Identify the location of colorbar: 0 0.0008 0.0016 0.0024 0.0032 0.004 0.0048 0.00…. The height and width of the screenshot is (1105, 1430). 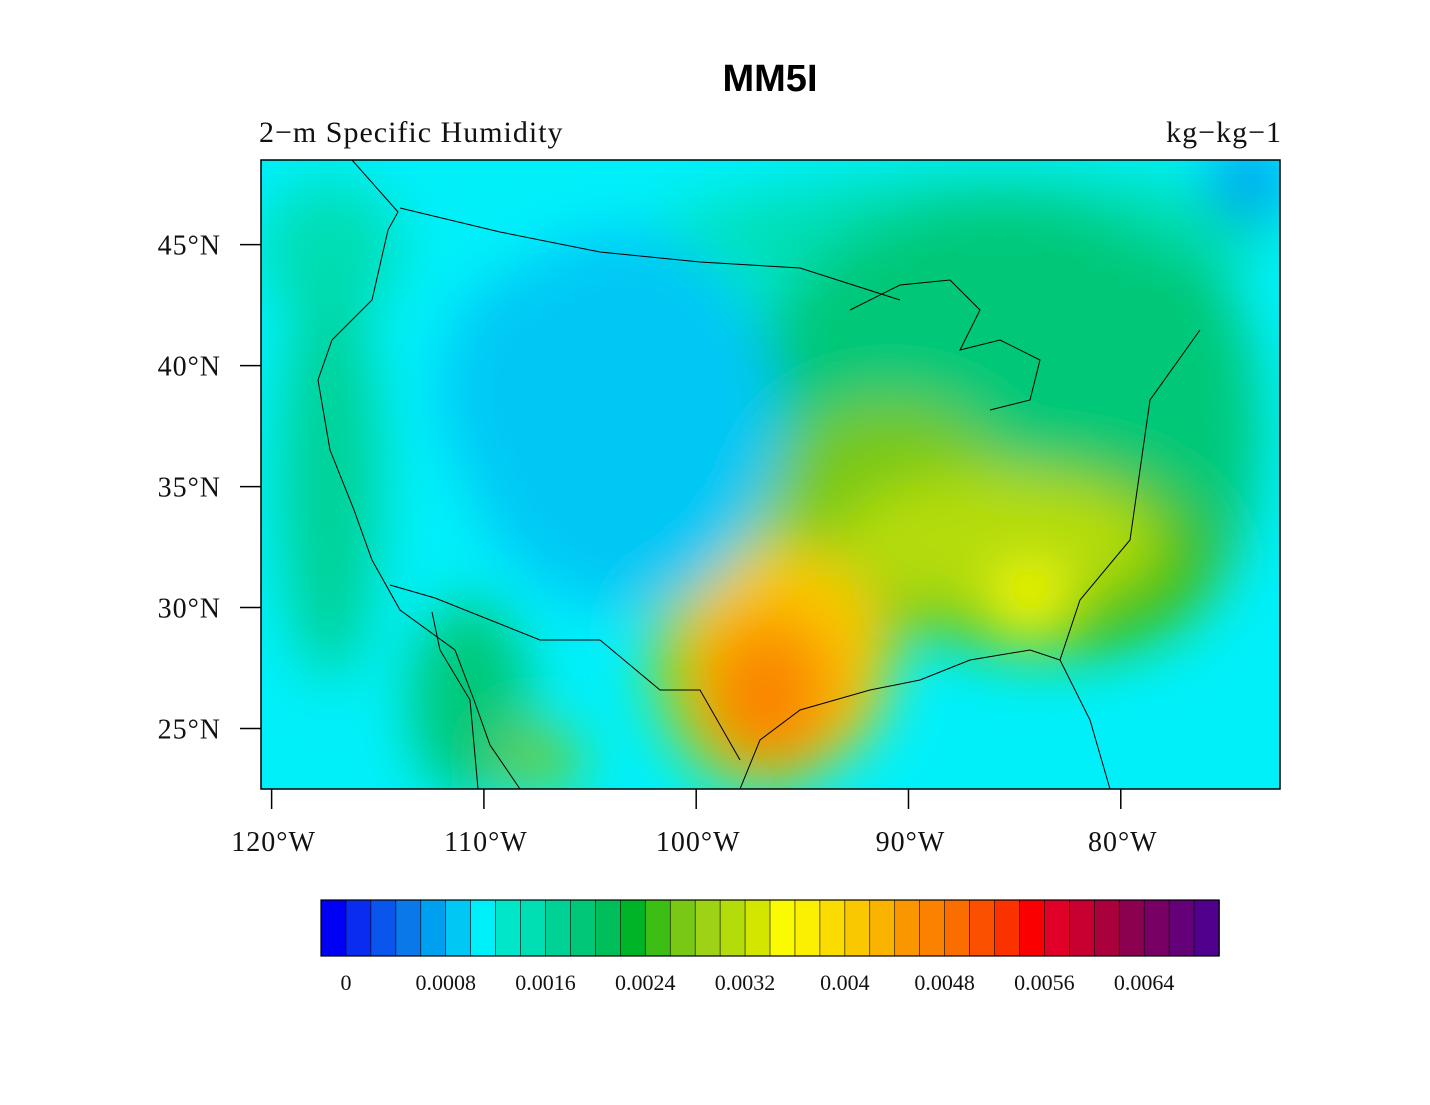
(770, 947).